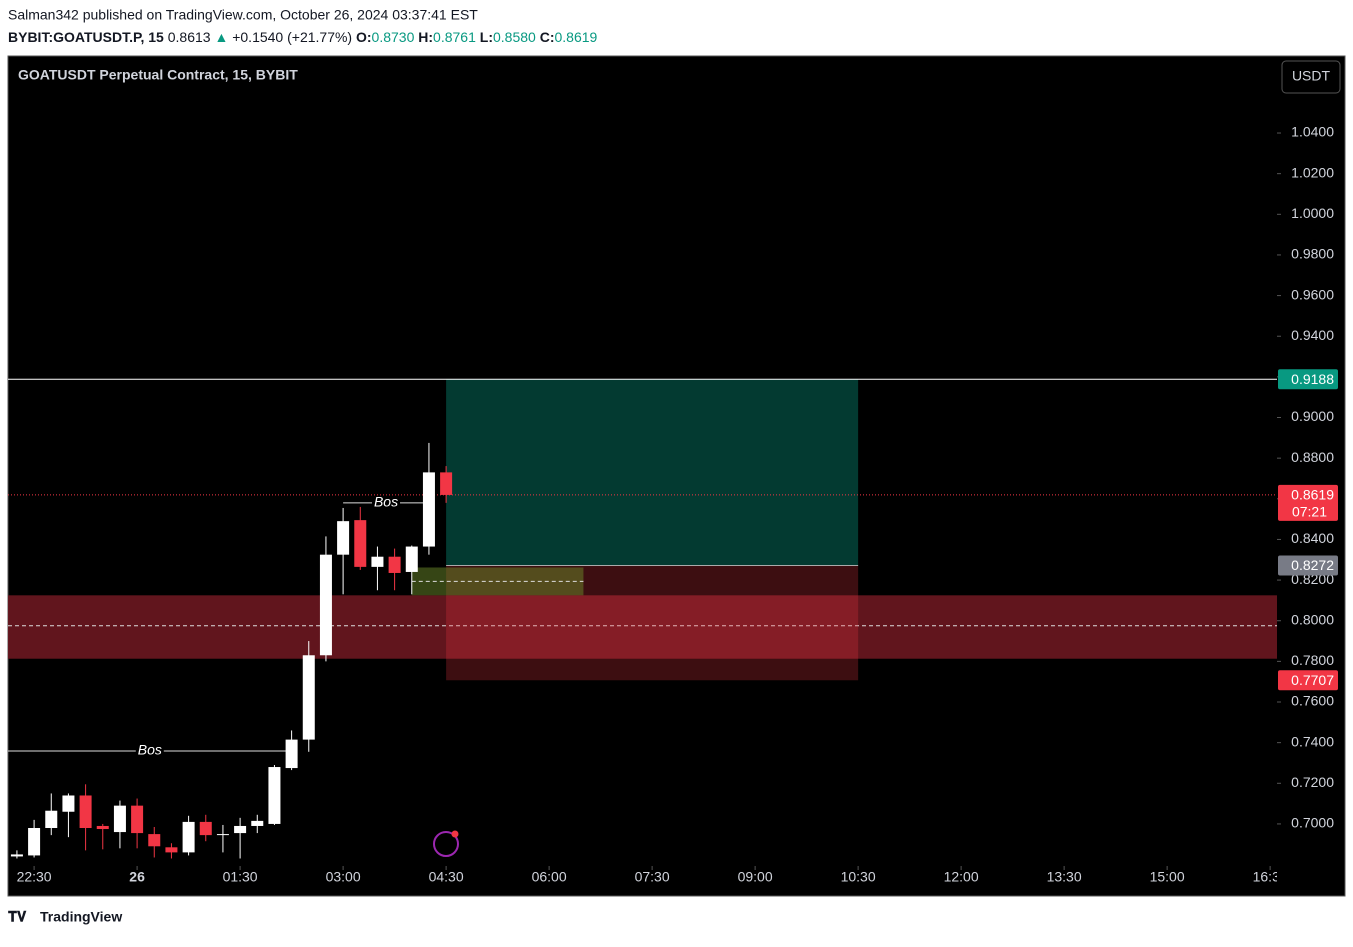 The image size is (1353, 947). Describe the element at coordinates (1312, 335) in the screenshot. I see `y-tick-label: 0.9400` at that location.